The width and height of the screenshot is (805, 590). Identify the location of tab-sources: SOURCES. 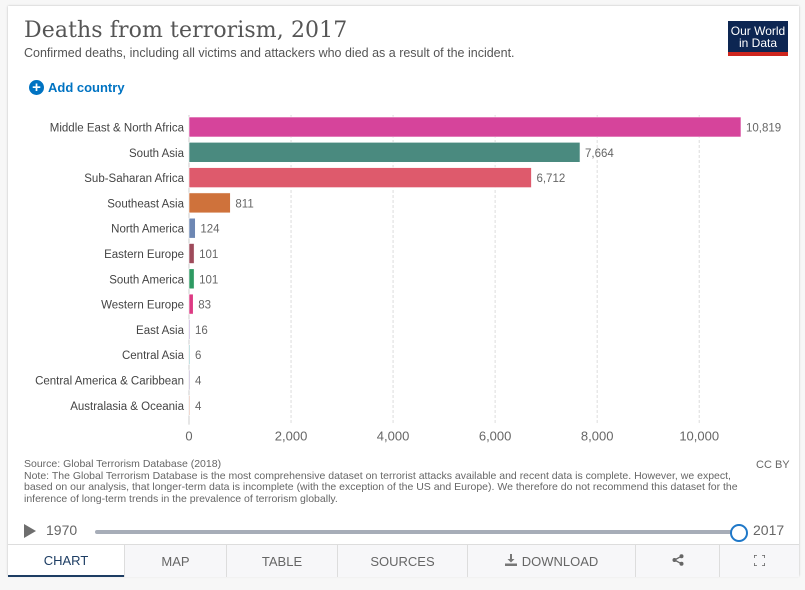
(402, 561).